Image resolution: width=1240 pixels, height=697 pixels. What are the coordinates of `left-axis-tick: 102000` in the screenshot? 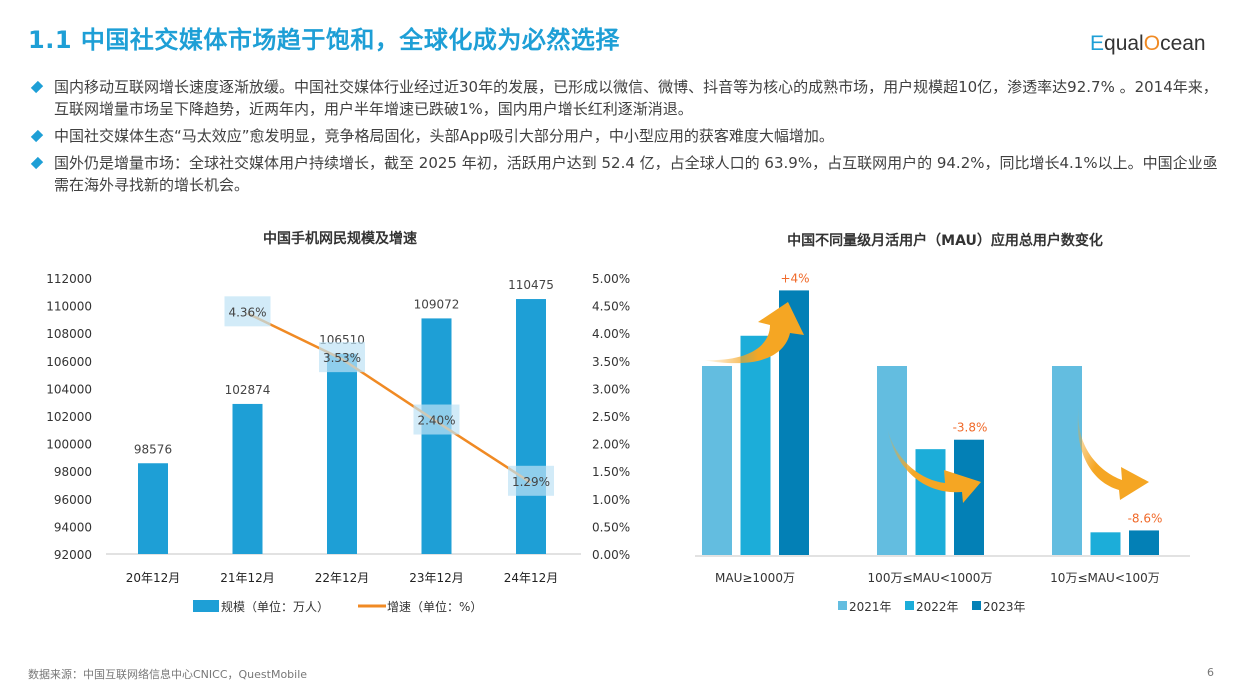 It's located at (69, 417).